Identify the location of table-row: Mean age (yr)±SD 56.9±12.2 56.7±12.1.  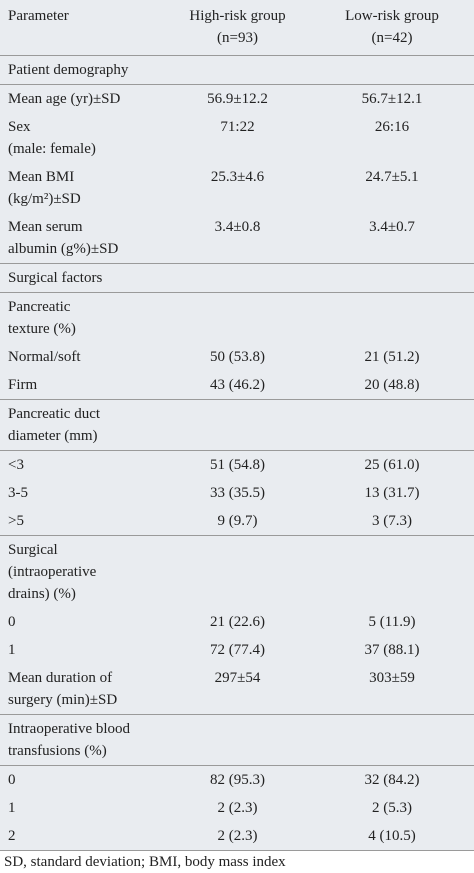
(237, 99).